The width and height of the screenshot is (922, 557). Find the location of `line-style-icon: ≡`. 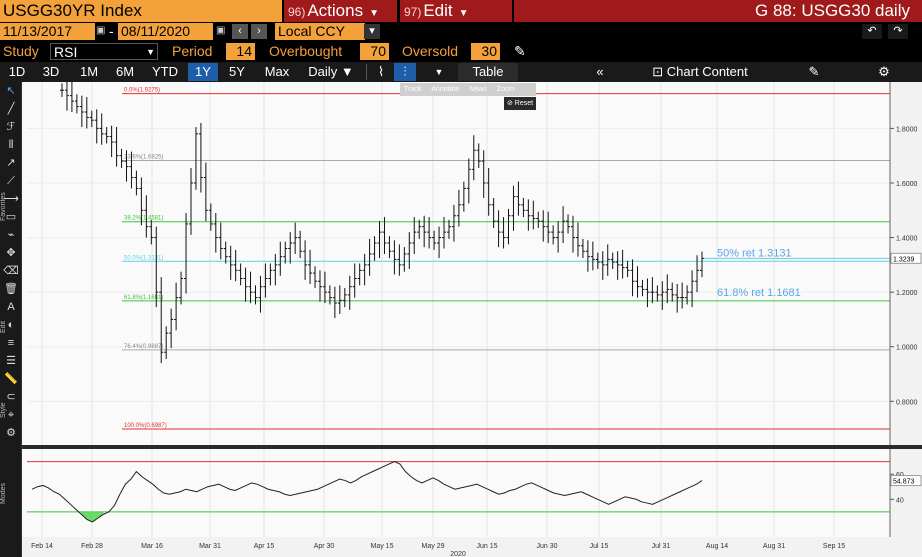

line-style-icon: ≡ is located at coordinates (11, 343).